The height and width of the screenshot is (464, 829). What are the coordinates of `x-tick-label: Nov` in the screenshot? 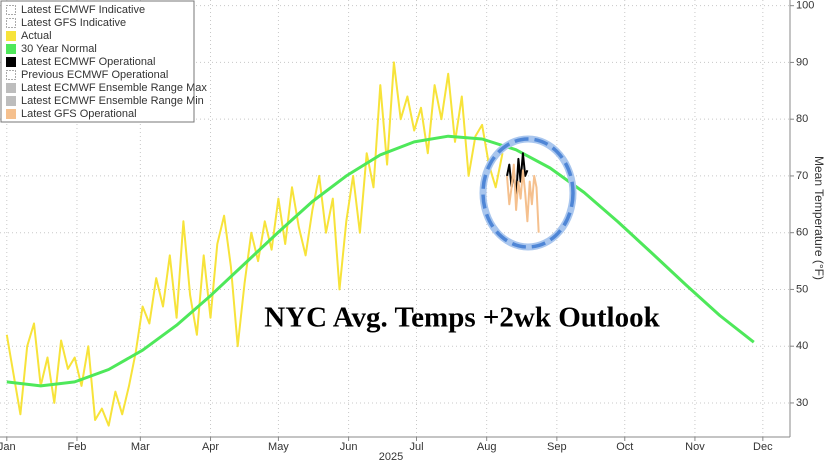 It's located at (695, 447).